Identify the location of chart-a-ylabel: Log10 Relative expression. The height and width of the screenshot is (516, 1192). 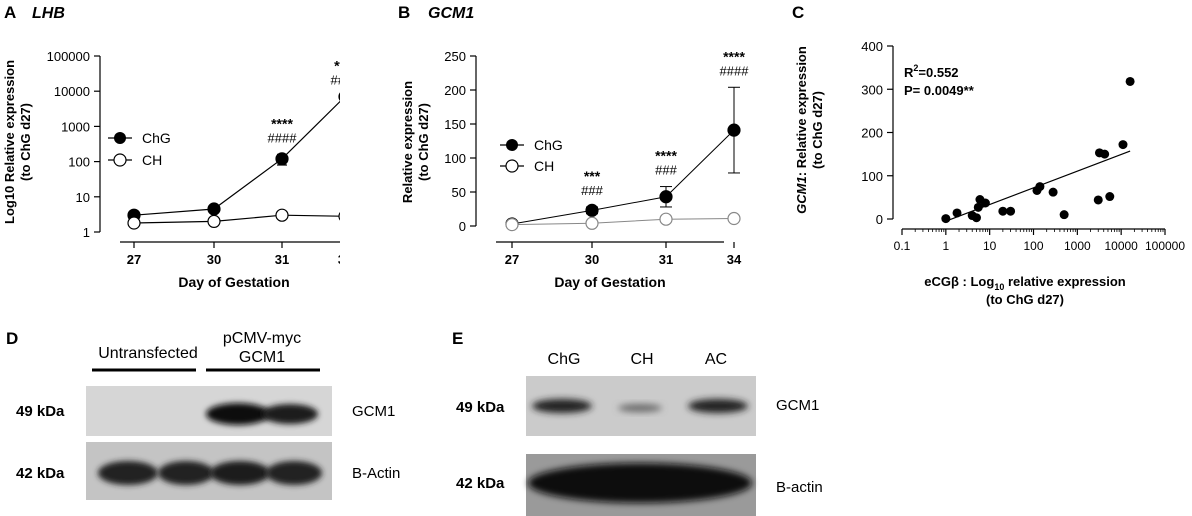
(9, 142).